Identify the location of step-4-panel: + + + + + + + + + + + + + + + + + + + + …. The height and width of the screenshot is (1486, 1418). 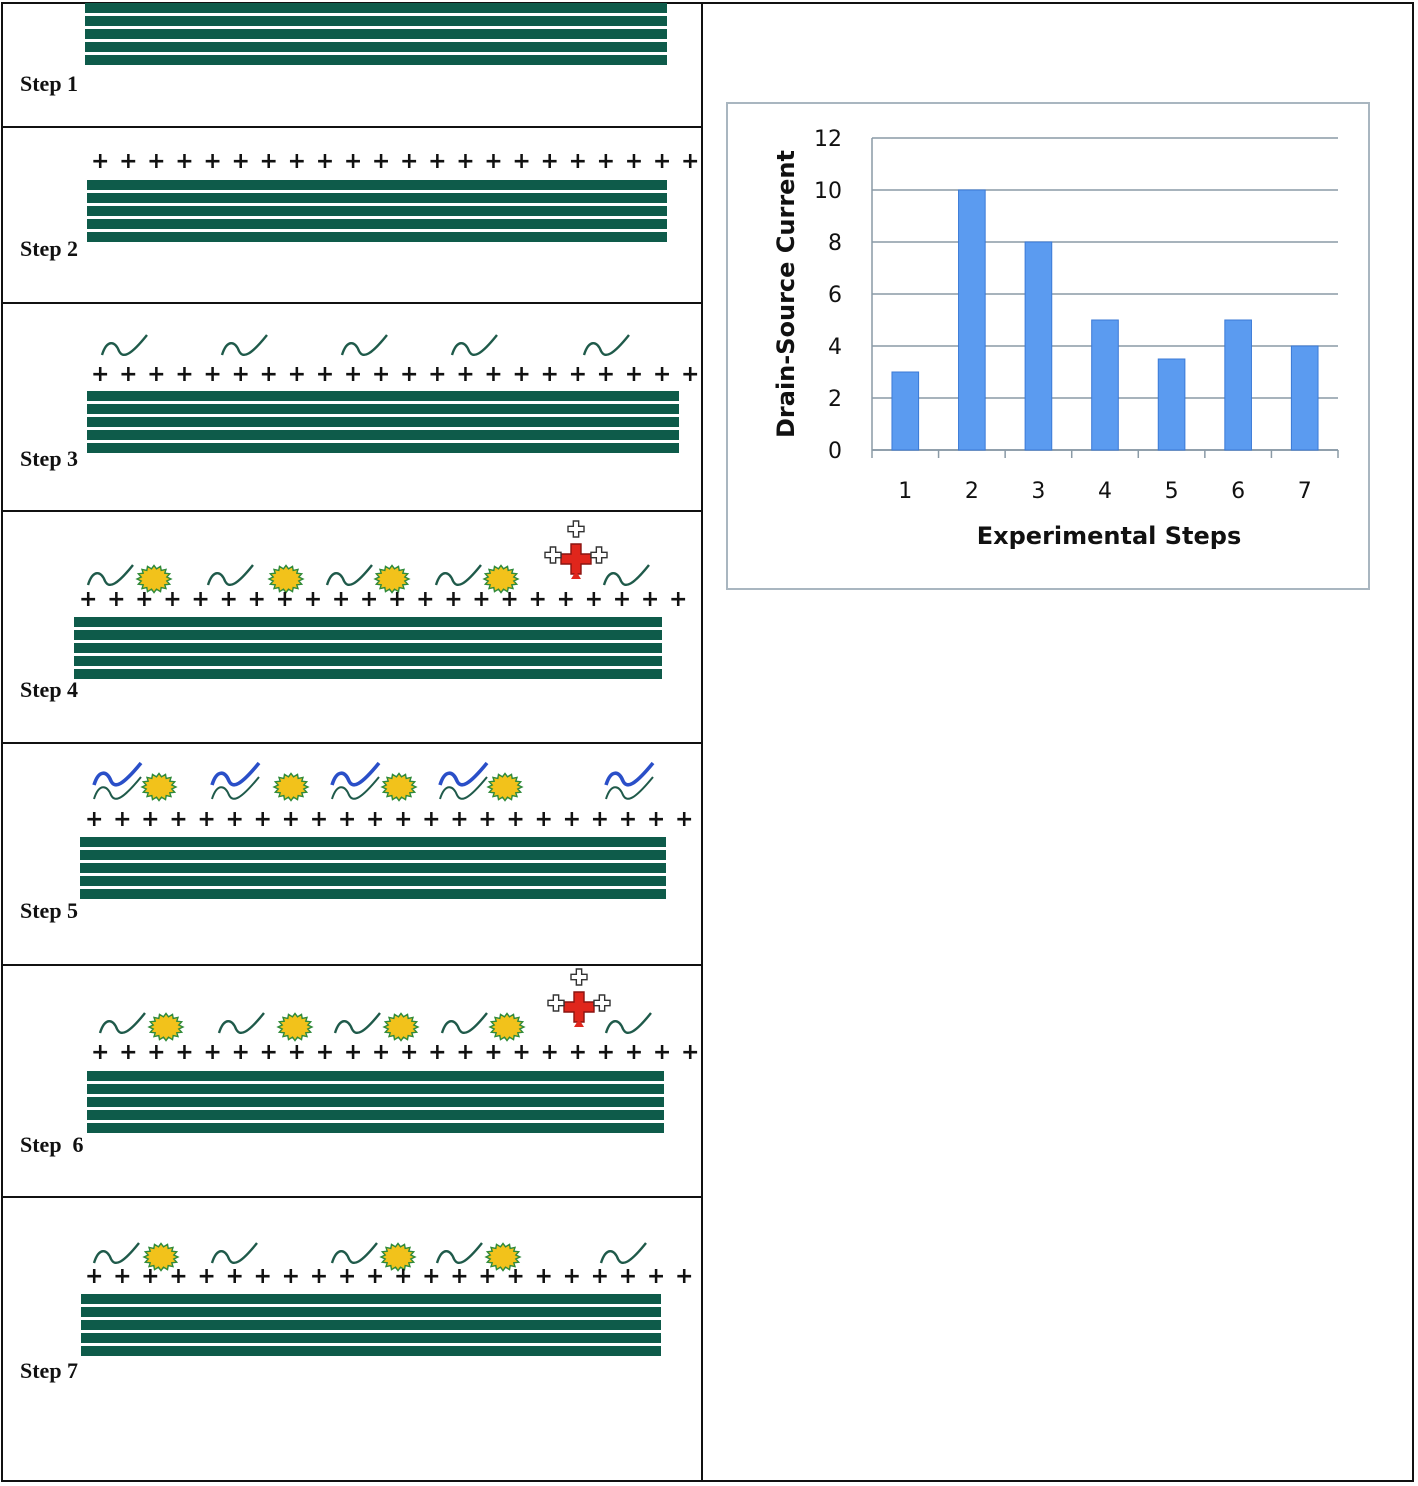
(352, 627).